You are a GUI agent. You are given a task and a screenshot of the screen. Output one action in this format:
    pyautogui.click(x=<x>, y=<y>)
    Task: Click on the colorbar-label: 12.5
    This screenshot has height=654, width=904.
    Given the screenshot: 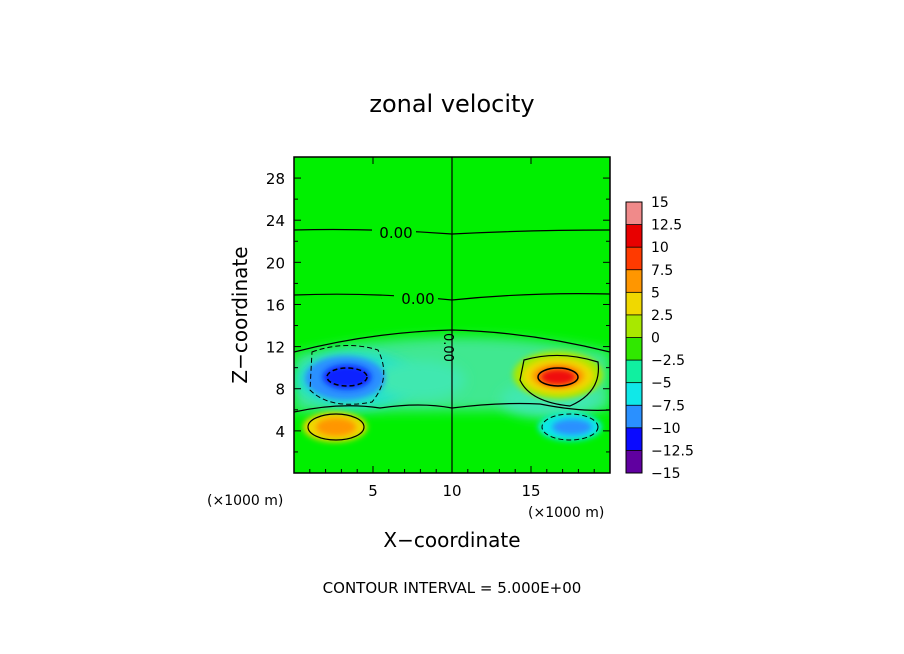 What is the action you would take?
    pyautogui.click(x=666, y=226)
    